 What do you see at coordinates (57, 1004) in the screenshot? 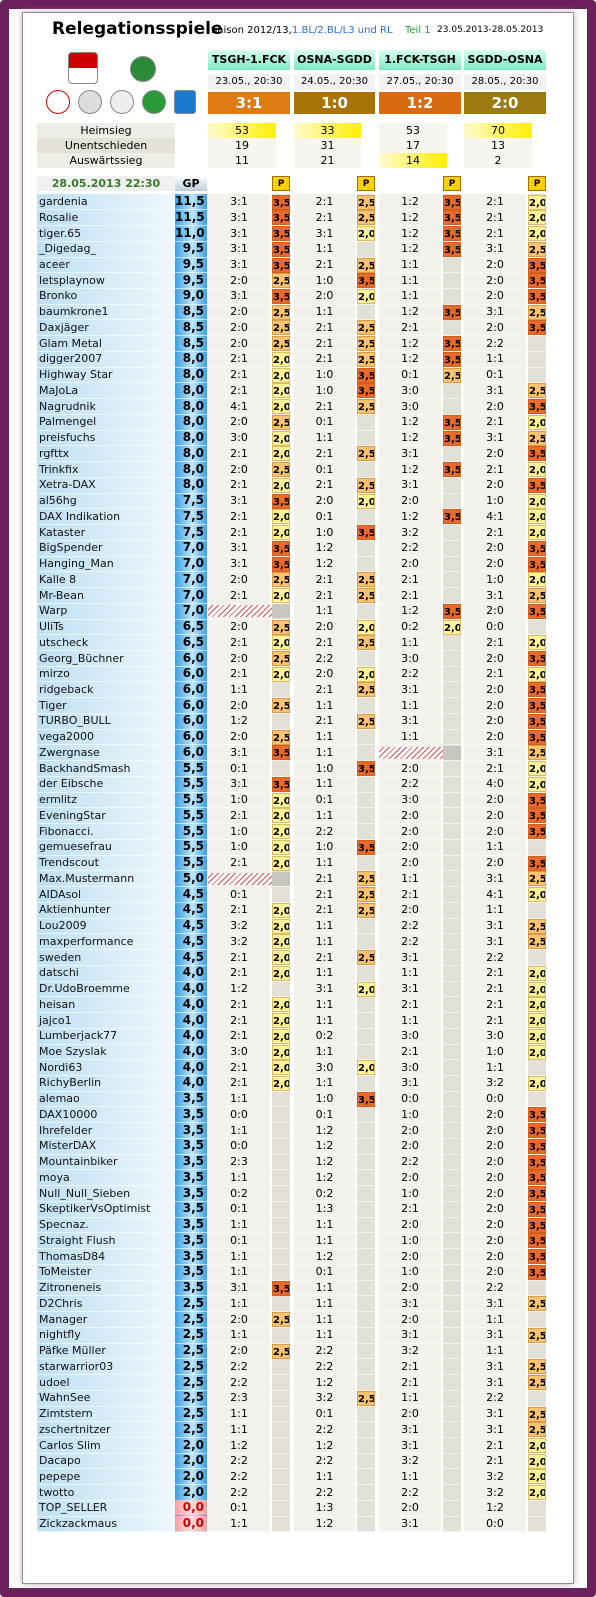
I see `player-name: heisan` at bounding box center [57, 1004].